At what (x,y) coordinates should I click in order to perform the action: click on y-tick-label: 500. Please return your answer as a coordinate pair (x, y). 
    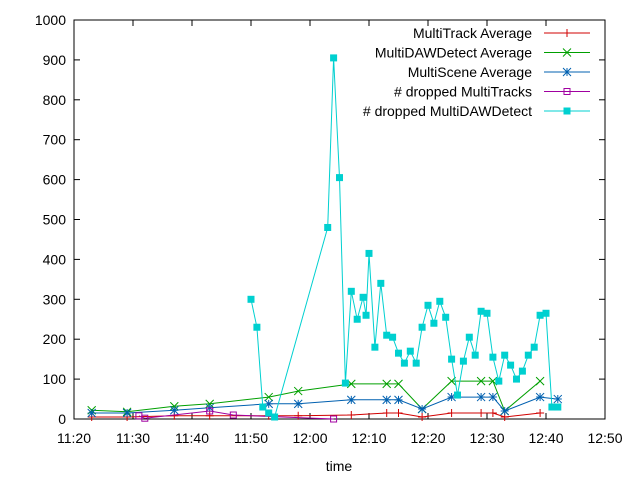
    Looking at the image, I should click on (55, 220).